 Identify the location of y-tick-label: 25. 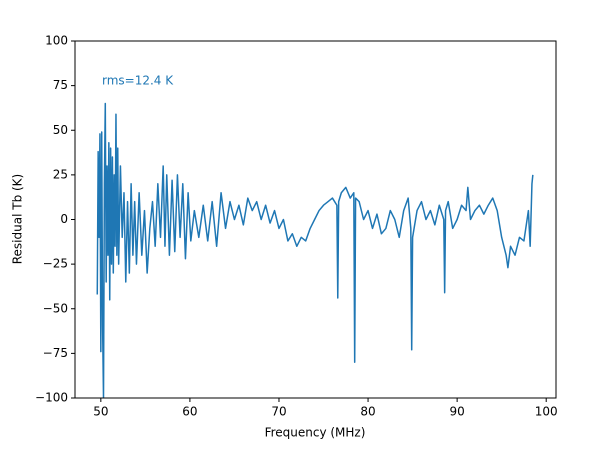
(60, 174).